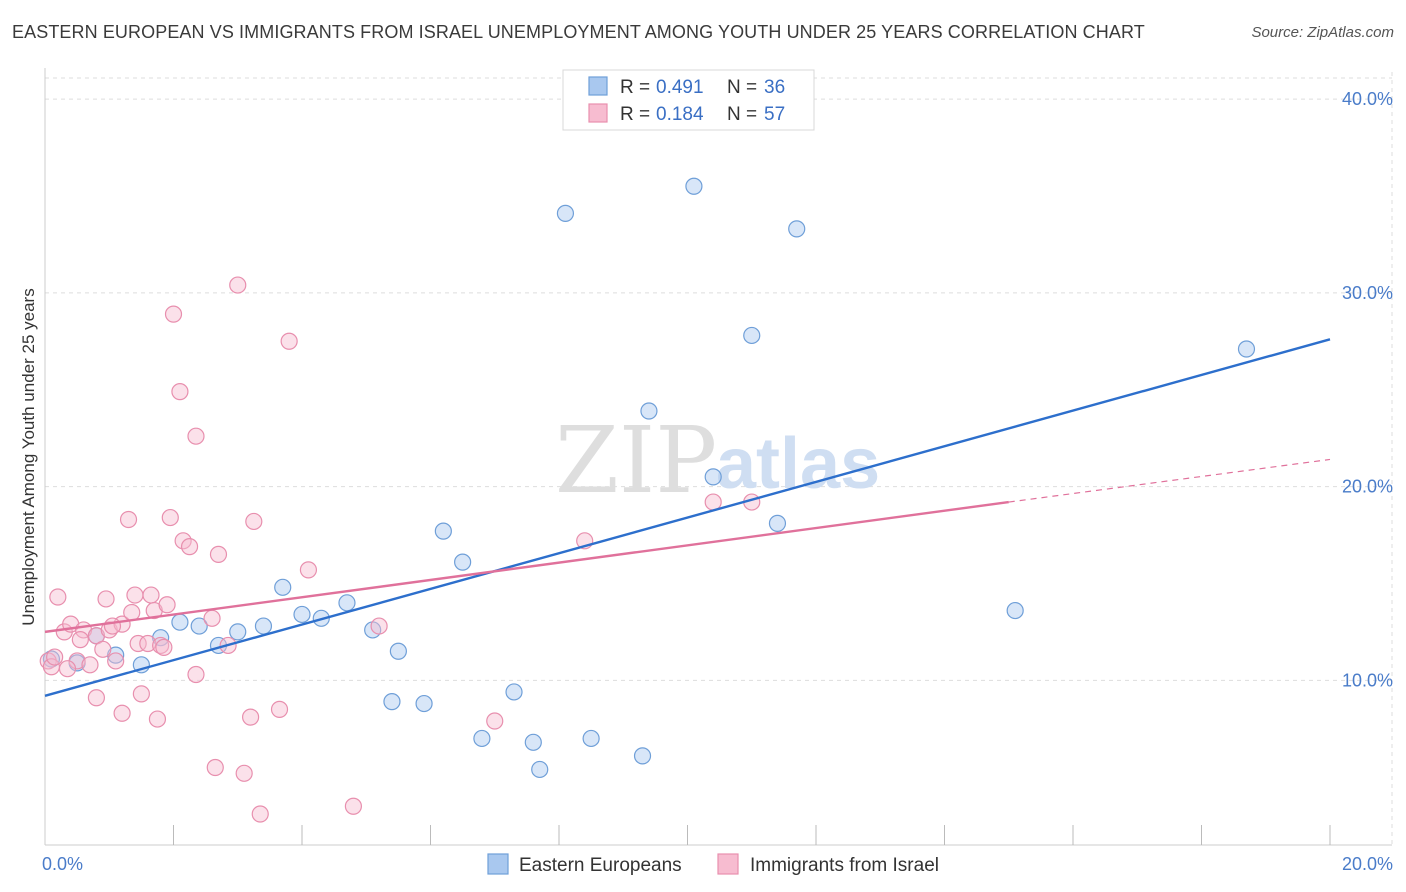 Image resolution: width=1406 pixels, height=892 pixels. What do you see at coordinates (62, 864) in the screenshot?
I see `x-tick-label: 0.0%` at bounding box center [62, 864].